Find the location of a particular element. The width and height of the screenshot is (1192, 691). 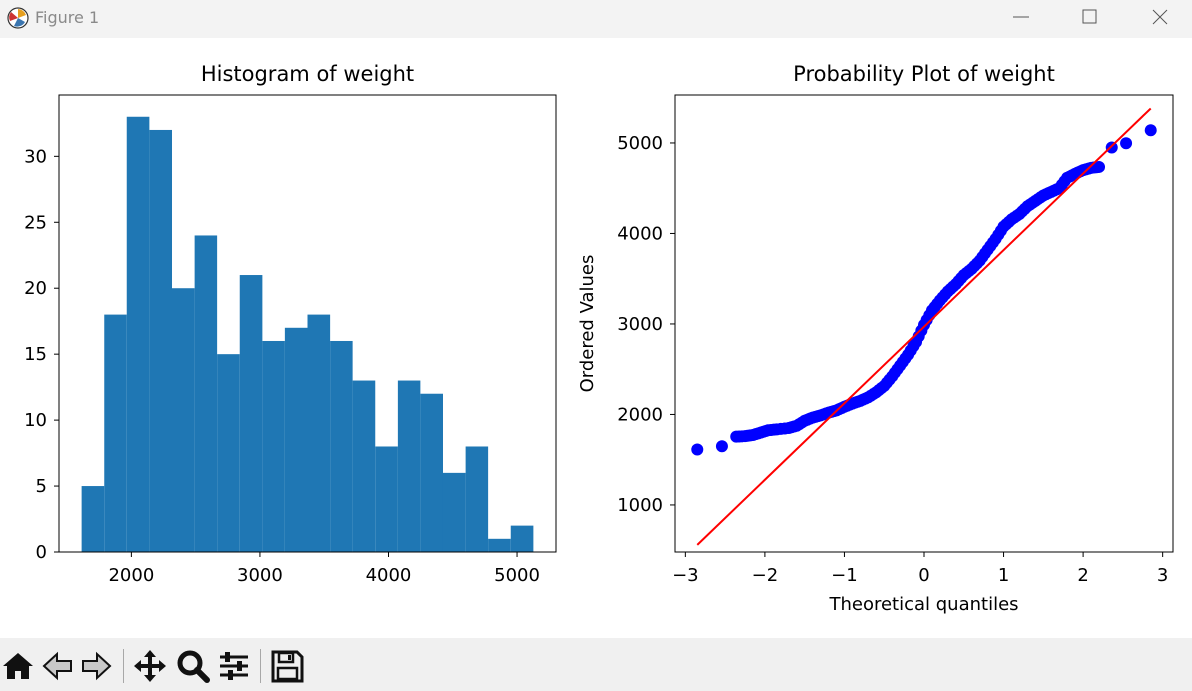

minimize-button is located at coordinates (1022, 17).